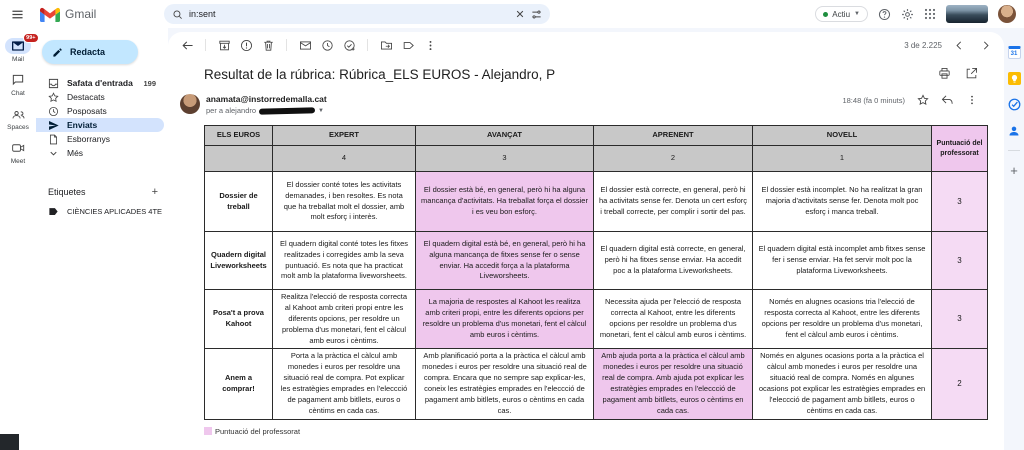 The width and height of the screenshot is (1024, 450). I want to click on newer-email-icon, so click(959, 45).